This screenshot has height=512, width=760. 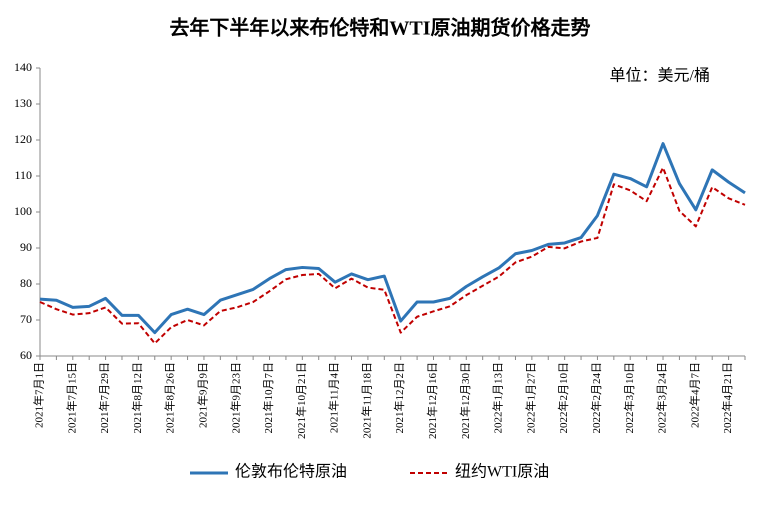 I want to click on x-tick-label: 2021年11月4日, so click(x=334, y=397).